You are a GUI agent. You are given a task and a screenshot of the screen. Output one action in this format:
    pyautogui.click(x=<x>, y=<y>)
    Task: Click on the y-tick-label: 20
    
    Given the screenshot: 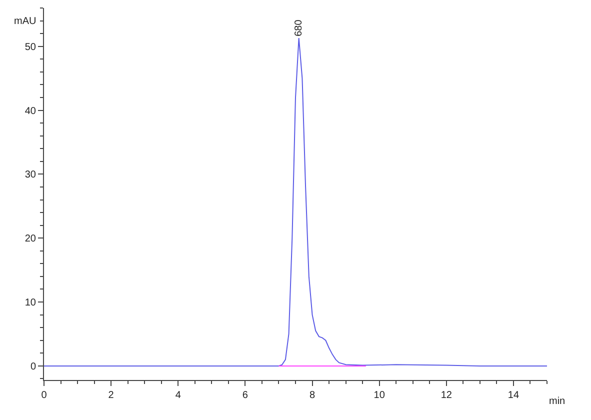 What is the action you would take?
    pyautogui.click(x=30, y=239)
    